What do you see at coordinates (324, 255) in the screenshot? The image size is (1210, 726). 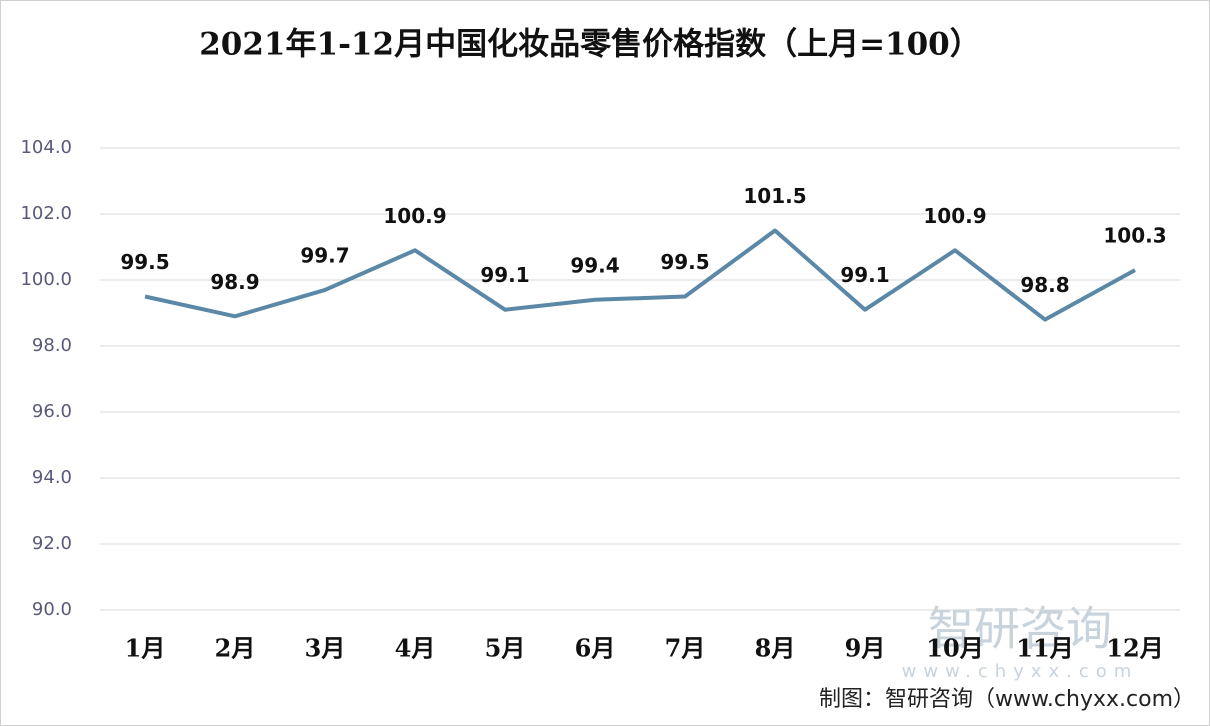 I see `data-label: 99.7` at bounding box center [324, 255].